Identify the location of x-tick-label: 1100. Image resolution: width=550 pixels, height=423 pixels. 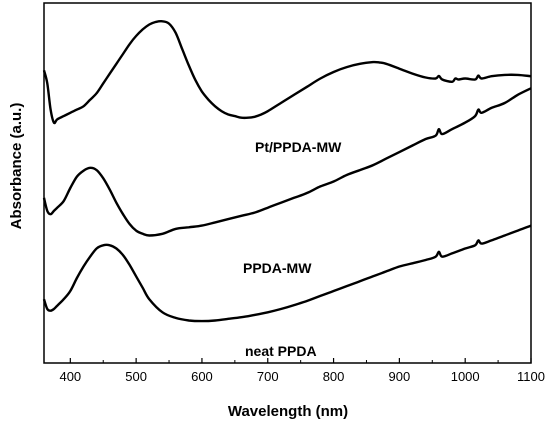
(531, 376).